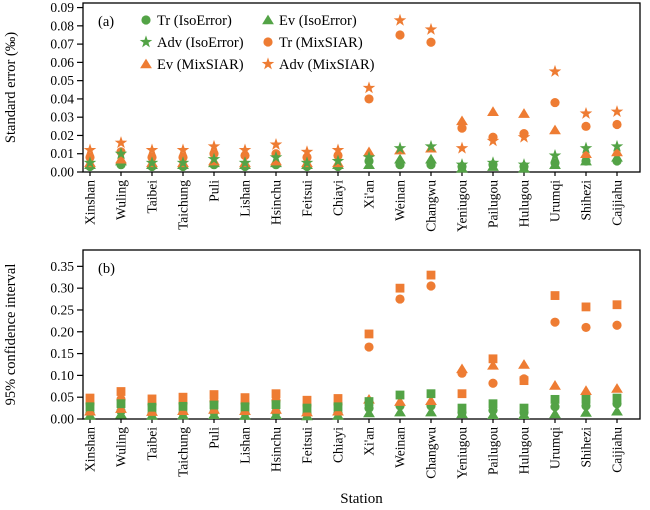  What do you see at coordinates (62, 44) in the screenshot?
I see `y-tick-label: 0.07` at bounding box center [62, 44].